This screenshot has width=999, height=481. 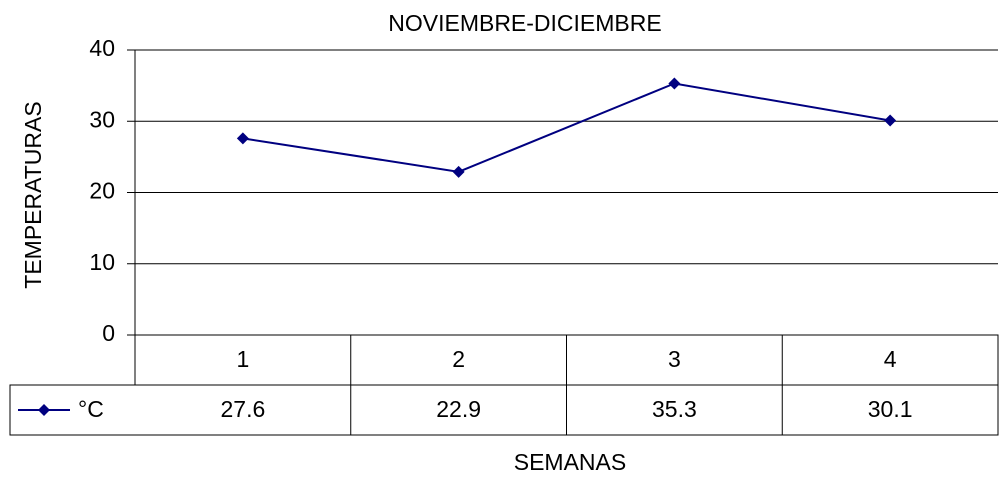 I want to click on legend-marker, so click(x=44, y=410).